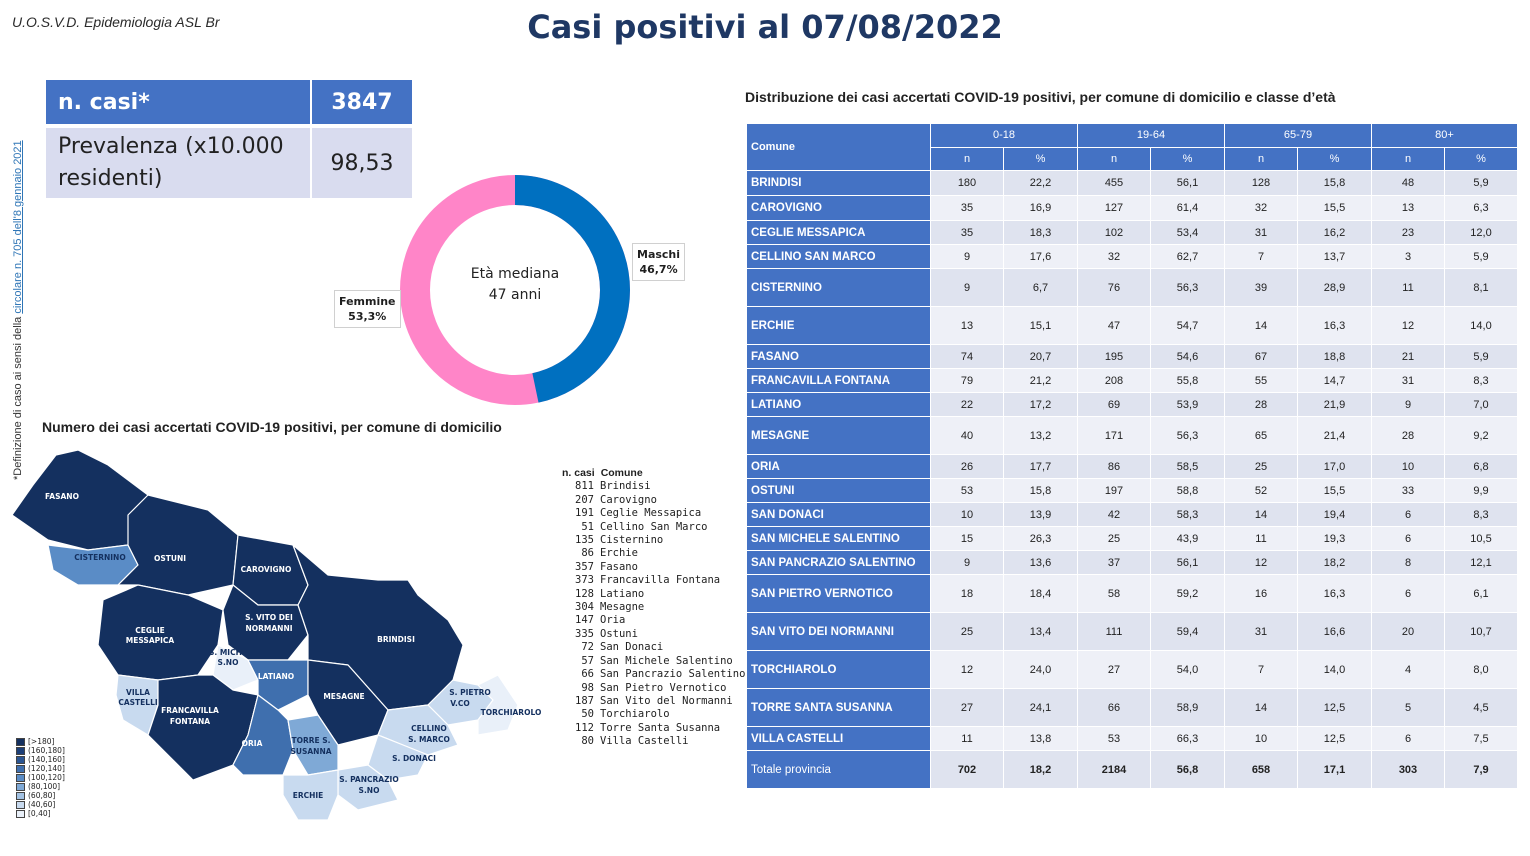 The height and width of the screenshot is (856, 1530). Describe the element at coordinates (1187, 514) in the screenshot. I see `percent-cell: 58,3` at that location.